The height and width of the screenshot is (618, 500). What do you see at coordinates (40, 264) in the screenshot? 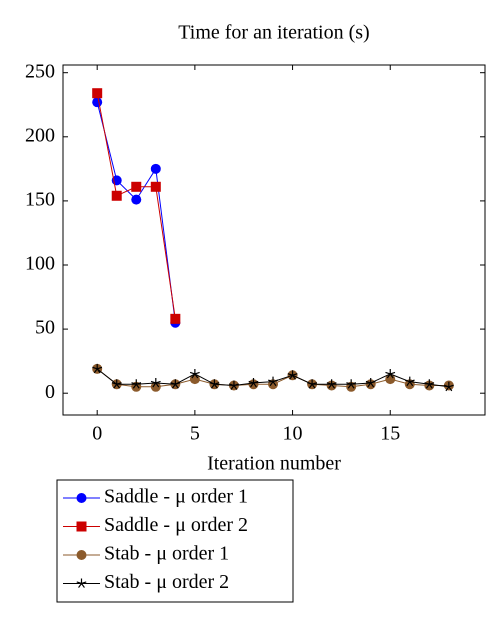
I see `y-tick-label: 100` at bounding box center [40, 264].